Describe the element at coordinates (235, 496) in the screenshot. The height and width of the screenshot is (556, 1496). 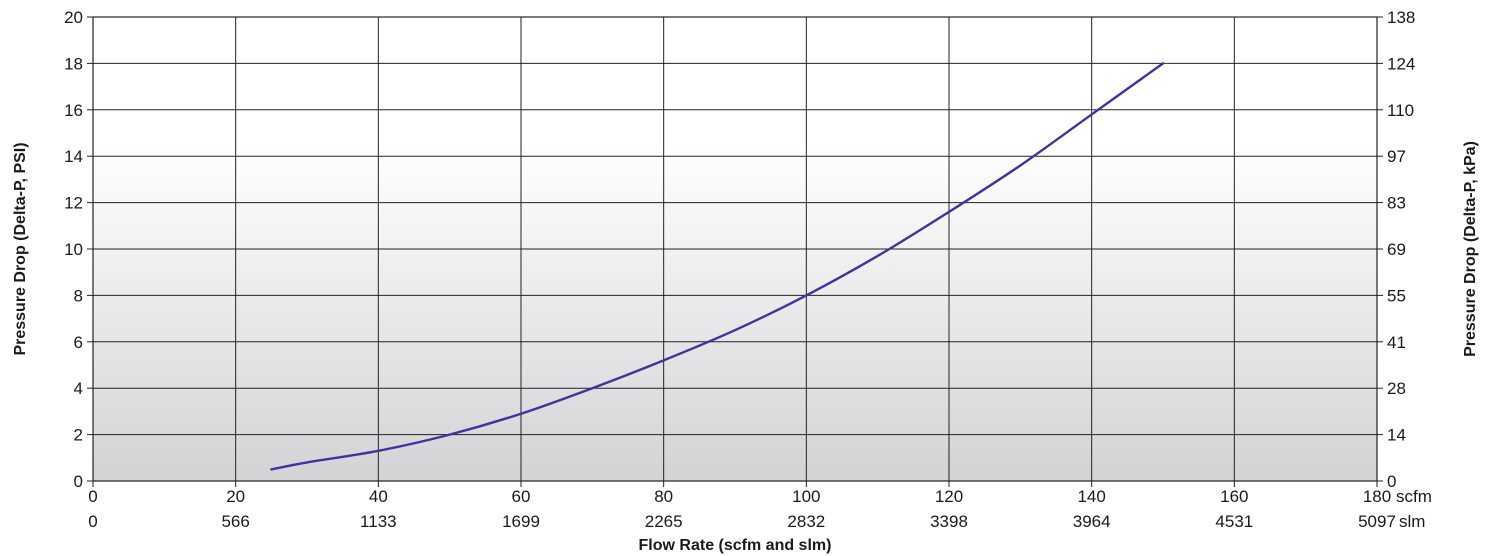
I see `x-tick-label-scfm: 20` at that location.